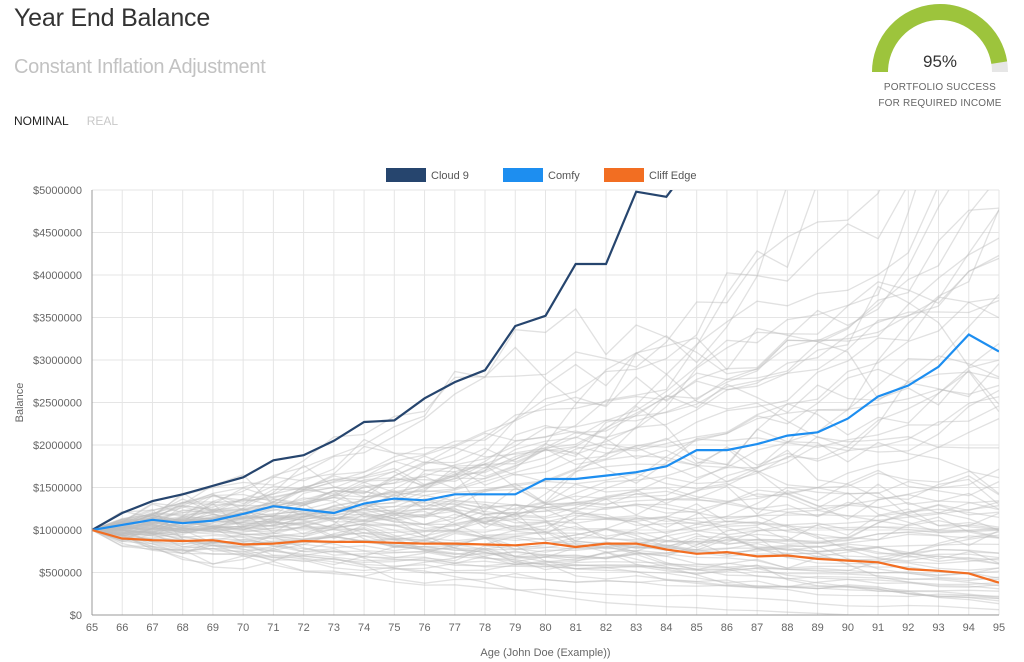  Describe the element at coordinates (92, 628) in the screenshot. I see `x-tick-label: 65` at that location.